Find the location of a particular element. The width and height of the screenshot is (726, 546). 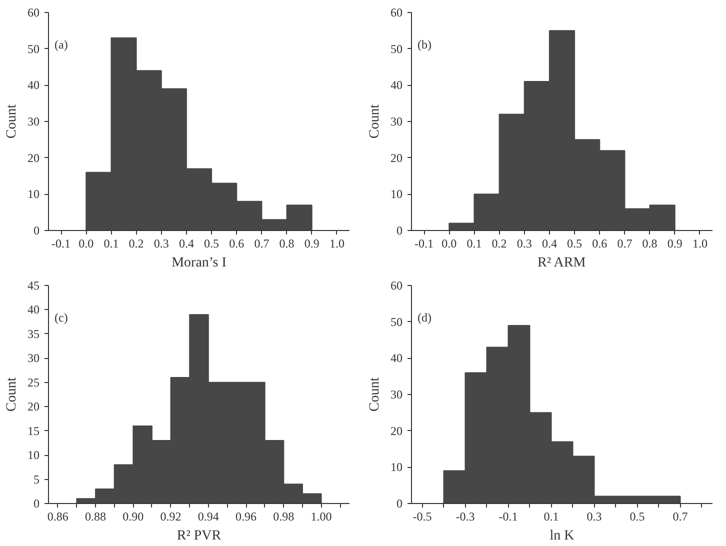

annotation: (c) is located at coordinates (61, 317).